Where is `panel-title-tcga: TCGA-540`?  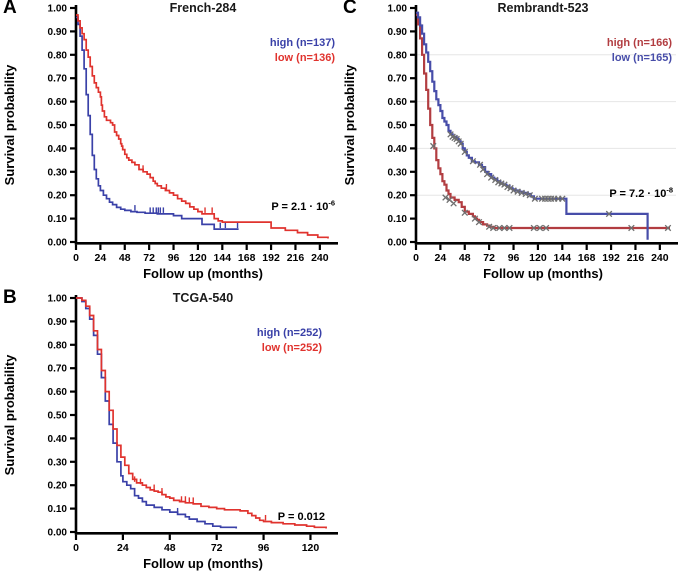
panel-title-tcga: TCGA-540 is located at coordinates (203, 298).